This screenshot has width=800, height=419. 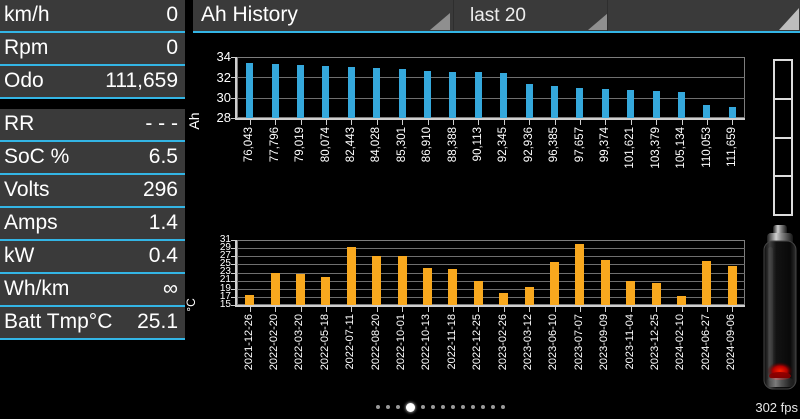 What do you see at coordinates (92, 49) in the screenshot?
I see `pid-row-rpm: Rpm 0` at bounding box center [92, 49].